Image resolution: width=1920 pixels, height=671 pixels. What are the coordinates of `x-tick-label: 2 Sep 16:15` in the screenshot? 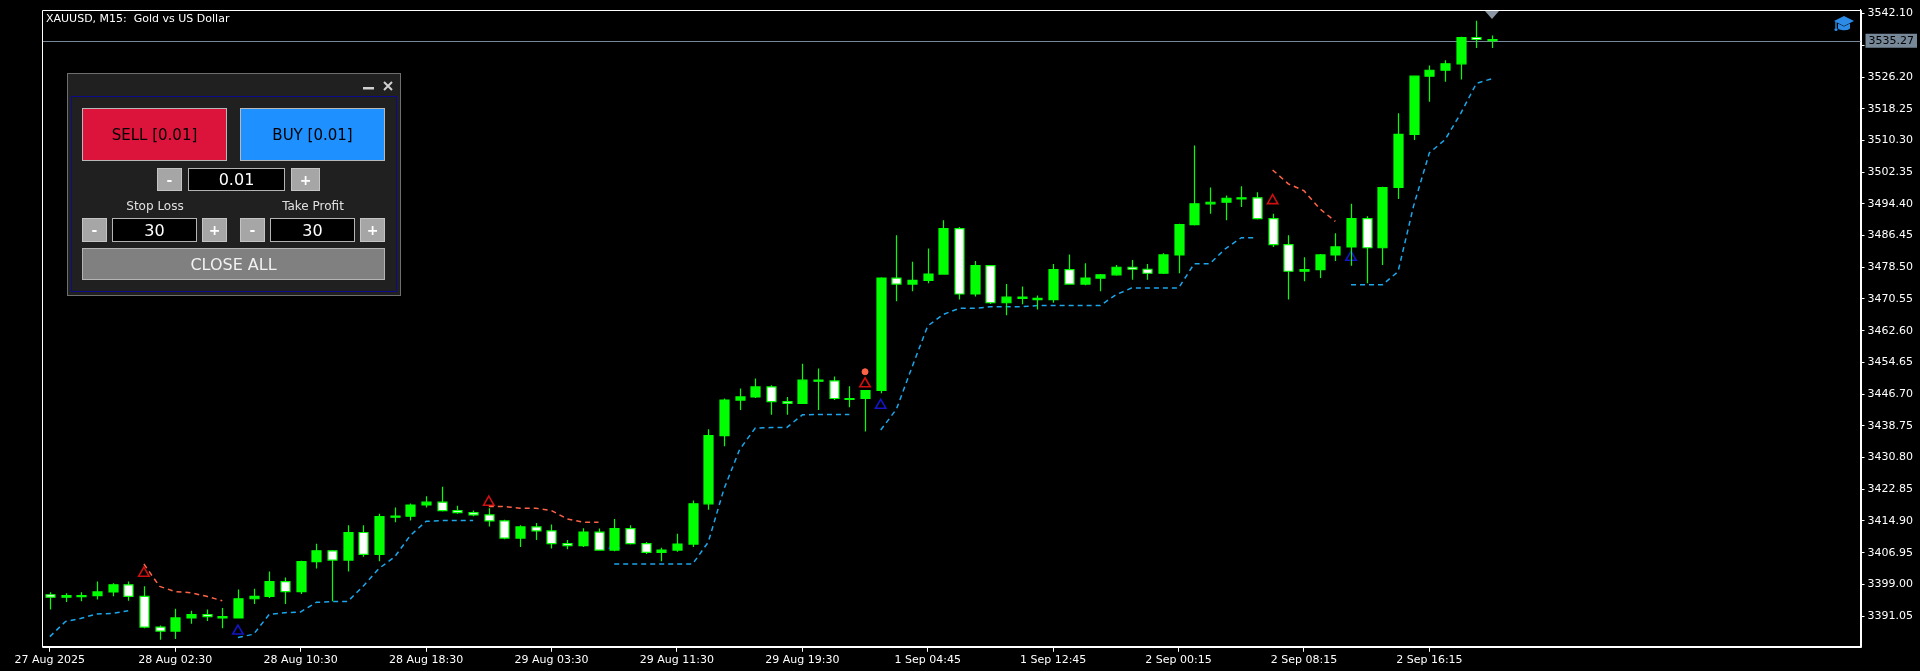 It's located at (1429, 660).